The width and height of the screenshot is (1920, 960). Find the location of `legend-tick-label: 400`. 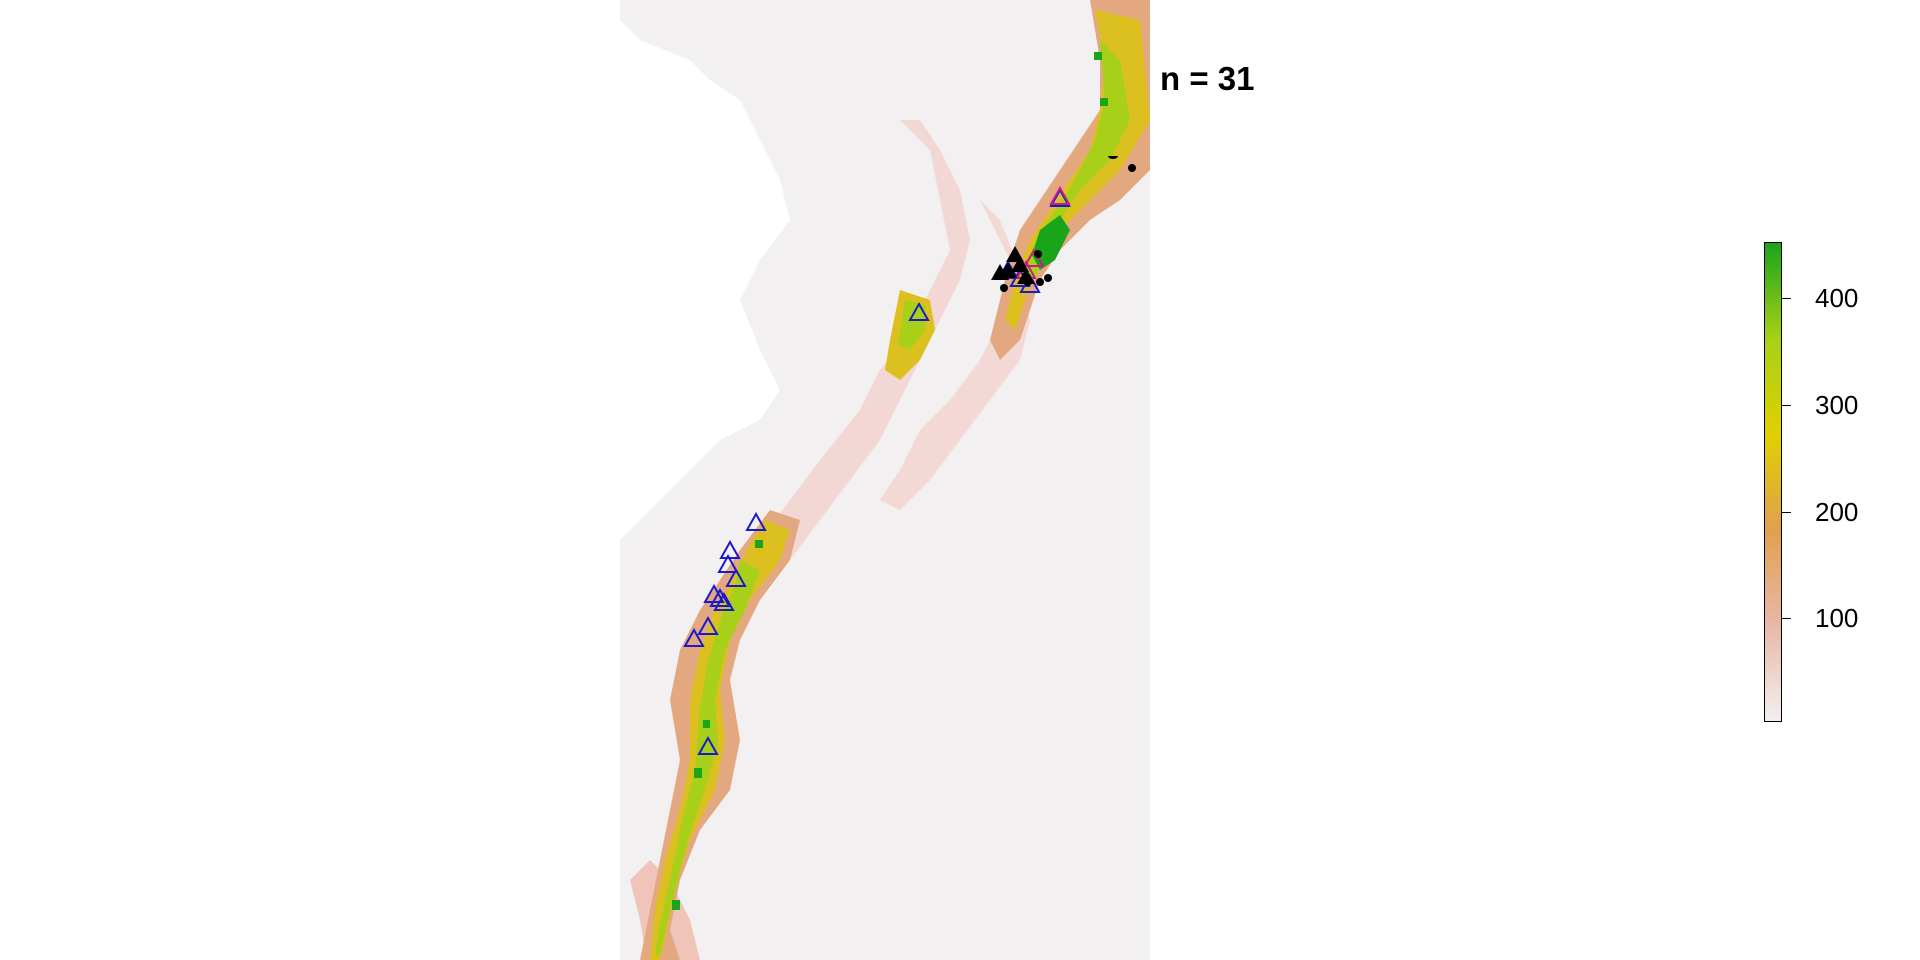

legend-tick-label: 400 is located at coordinates (1837, 298).